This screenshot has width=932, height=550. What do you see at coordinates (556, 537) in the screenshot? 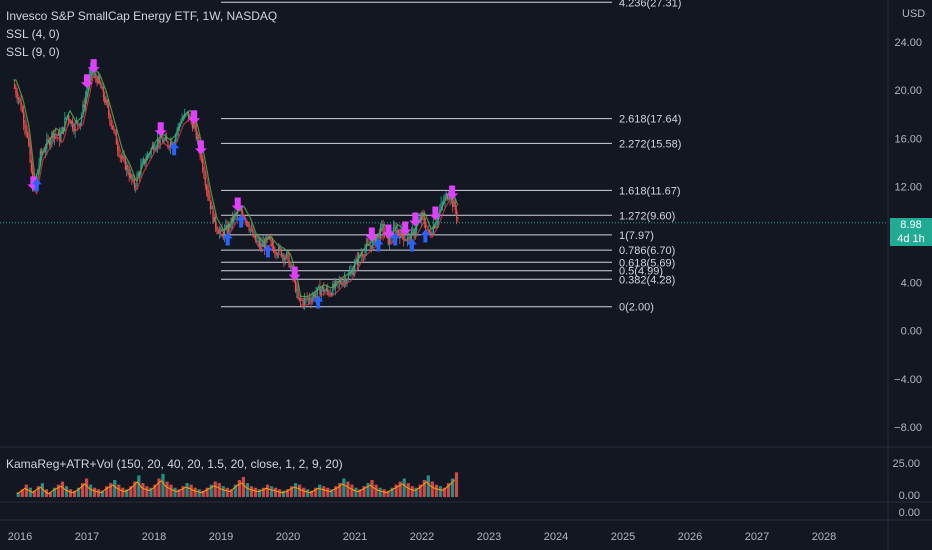
I see `time-tick-label: 2024` at bounding box center [556, 537].